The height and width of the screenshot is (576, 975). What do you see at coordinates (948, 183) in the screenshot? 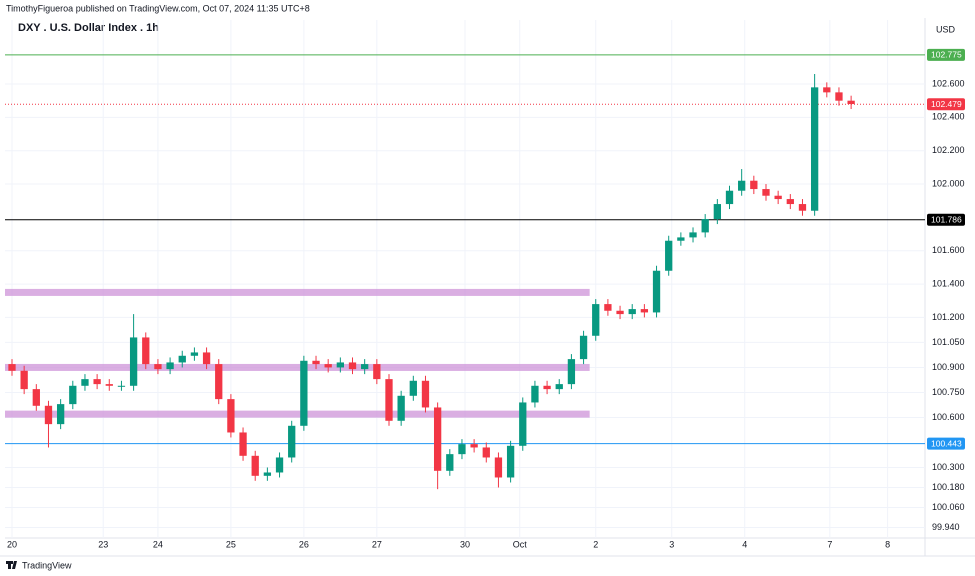
I see `y-tick-label: 102.000` at bounding box center [948, 183].